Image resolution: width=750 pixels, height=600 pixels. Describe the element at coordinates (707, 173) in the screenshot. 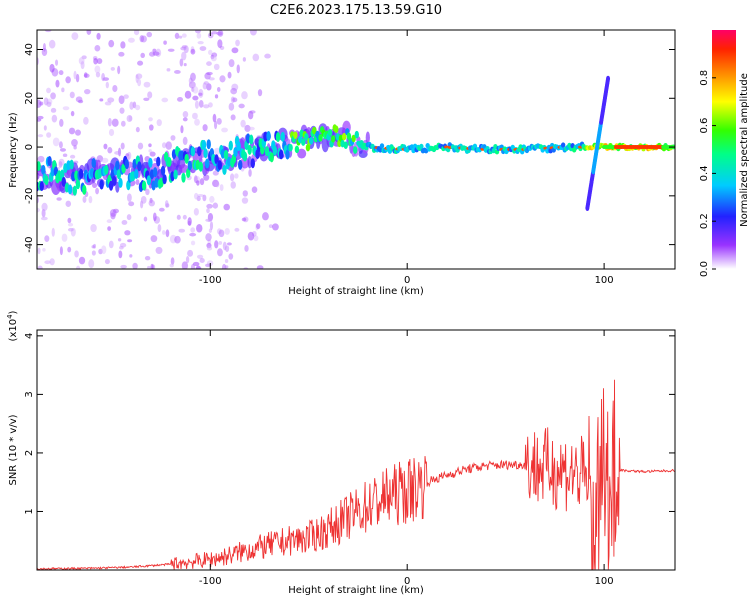

I see `colorbar-ticks: 0.0 0.2 0.4 0.6 0.8` at that location.